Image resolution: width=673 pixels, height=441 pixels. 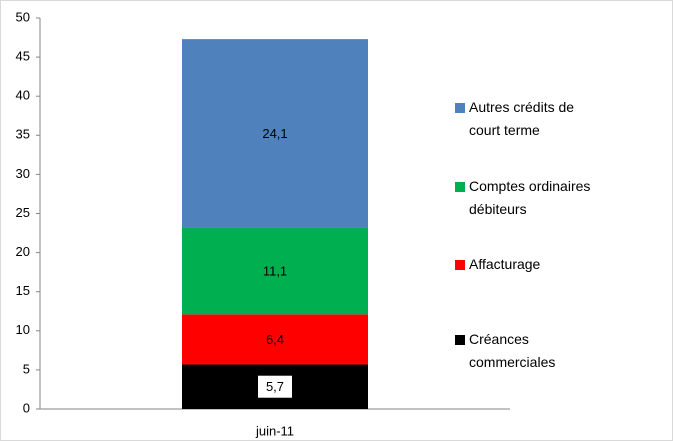 I want to click on value-label: 24,1, so click(x=274, y=133).